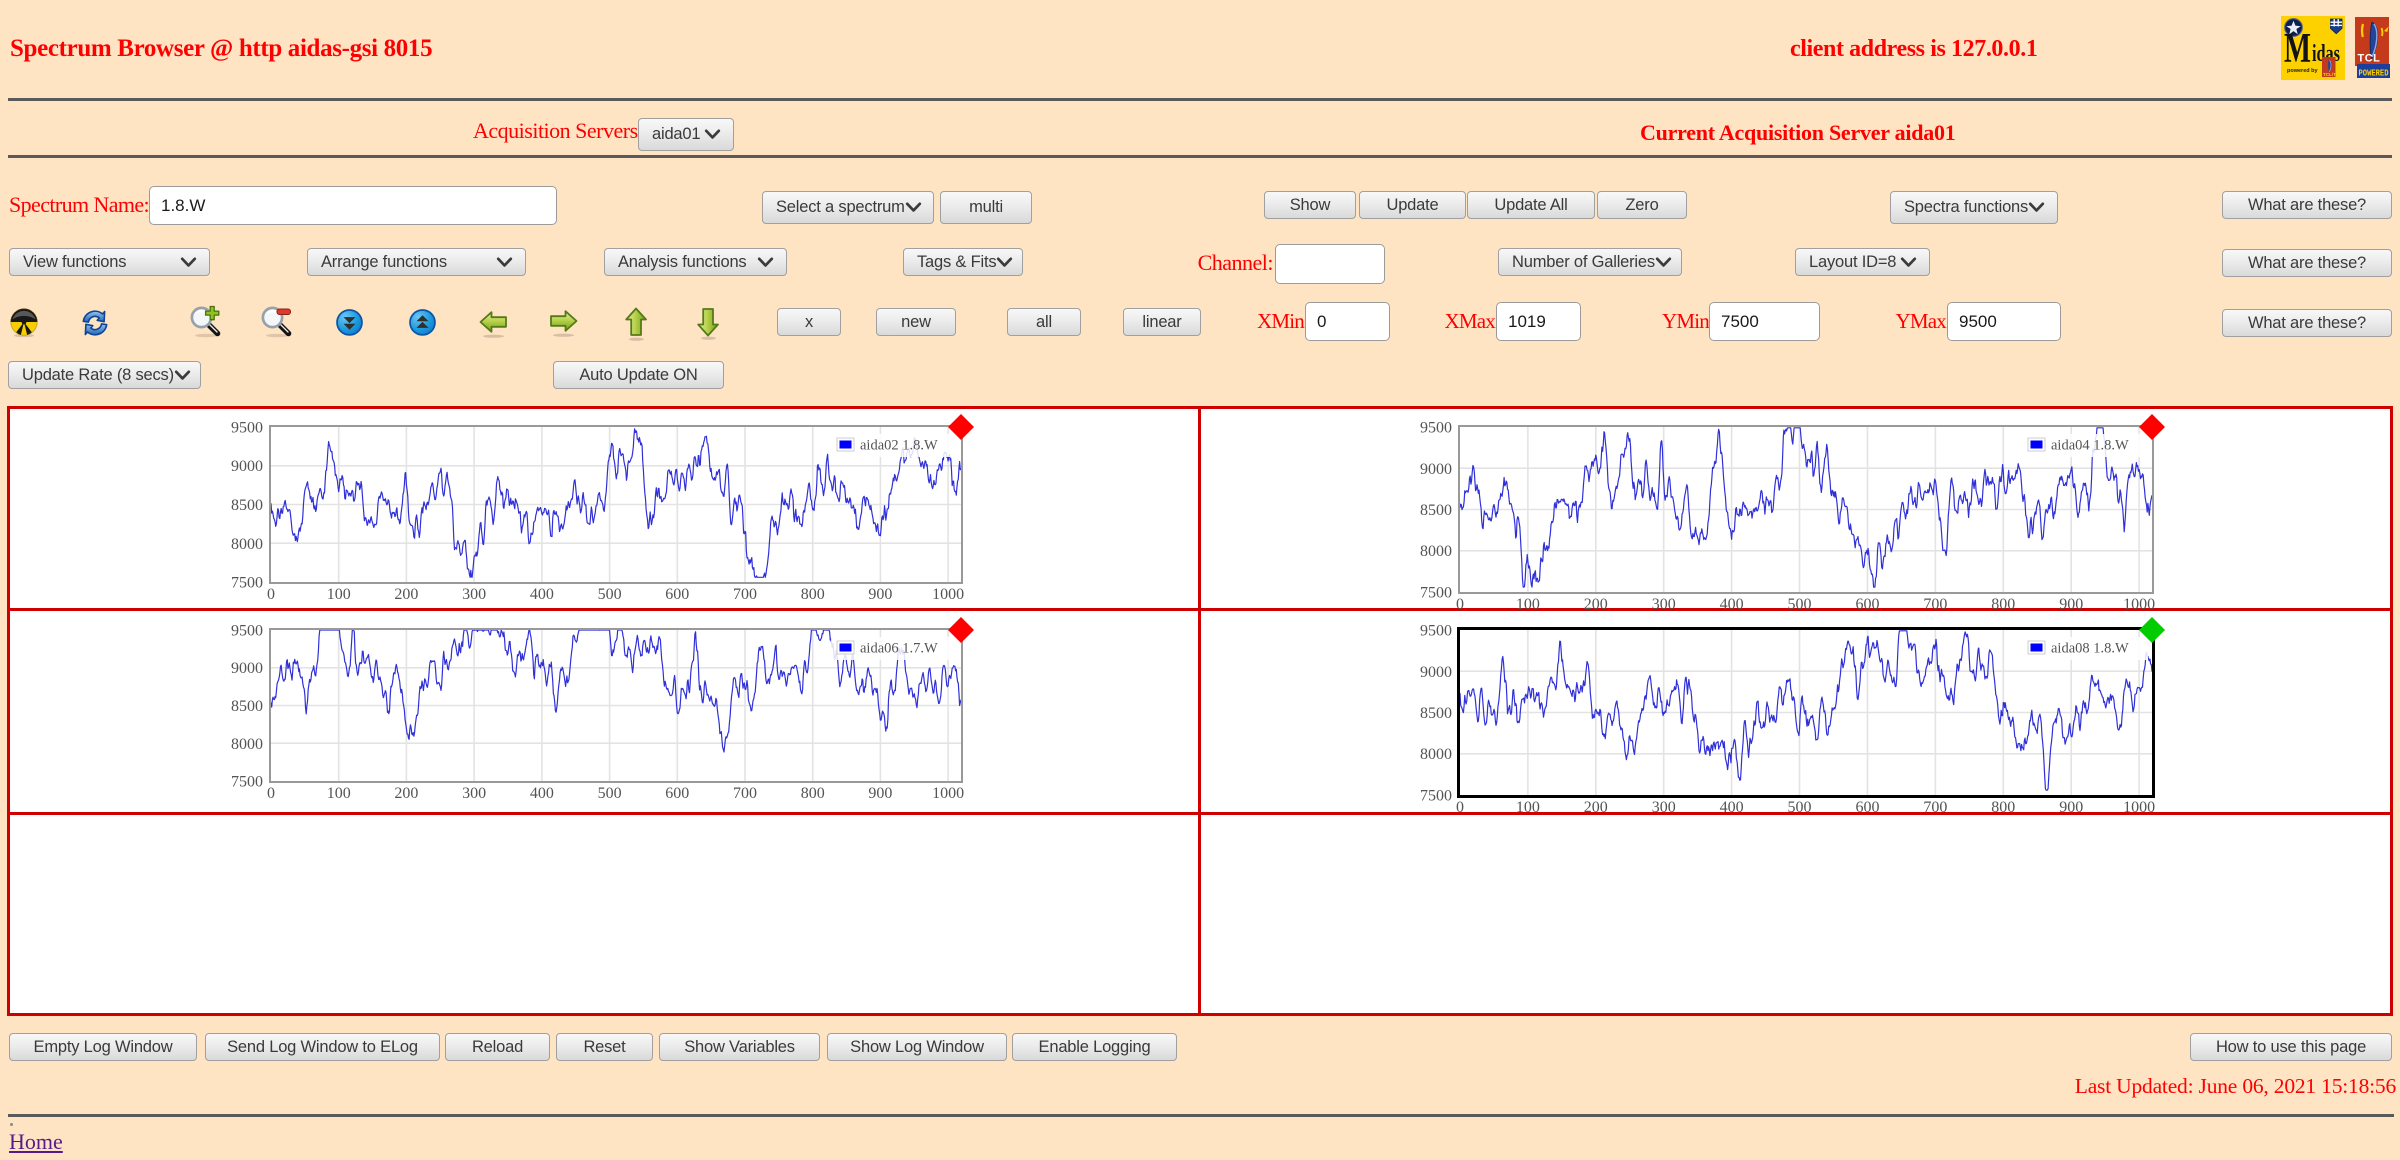 The image size is (2400, 1160). I want to click on svg-text: aida04 1.8.W, so click(2090, 446).